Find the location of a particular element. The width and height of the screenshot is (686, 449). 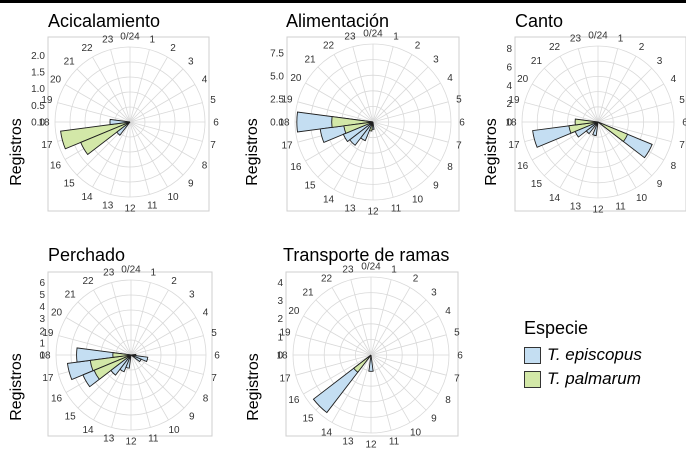

y-axis-label: Registros is located at coordinates (253, 387).